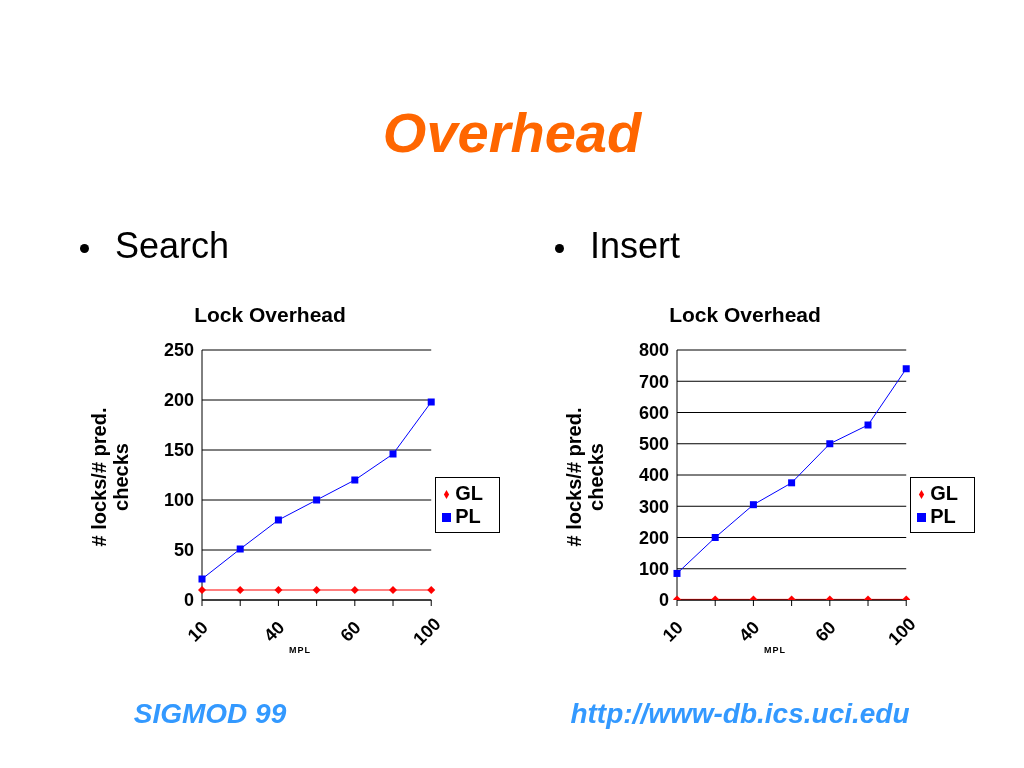 The height and width of the screenshot is (768, 1024). I want to click on y-tick-label: 800, so click(653, 350).